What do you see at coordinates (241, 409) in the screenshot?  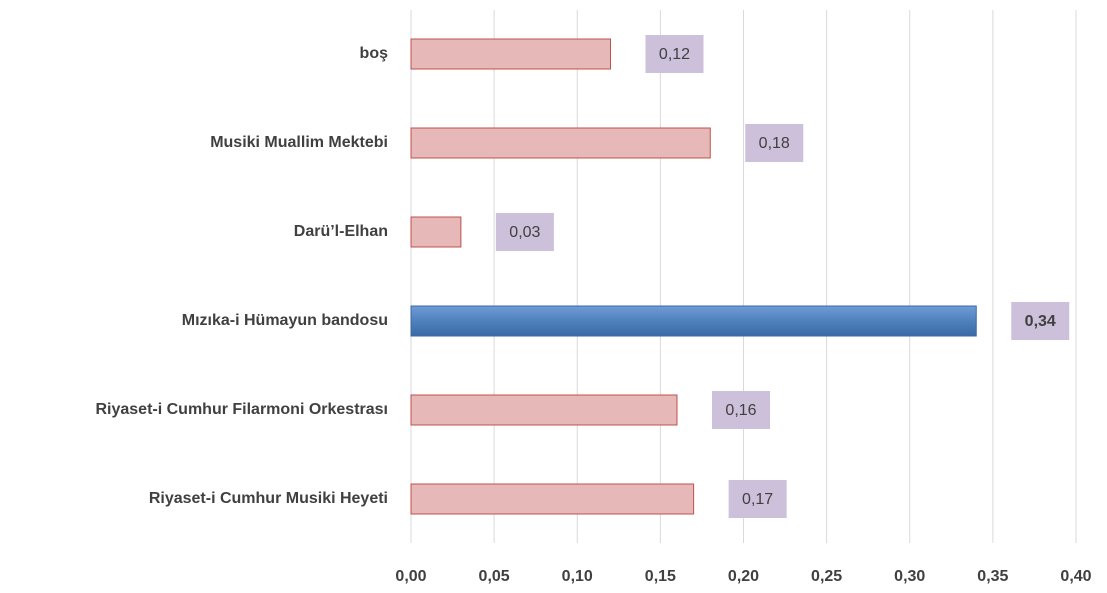 I see `category-label: Riyaset-i Cumhur Filarmoni Orkestrası` at bounding box center [241, 409].